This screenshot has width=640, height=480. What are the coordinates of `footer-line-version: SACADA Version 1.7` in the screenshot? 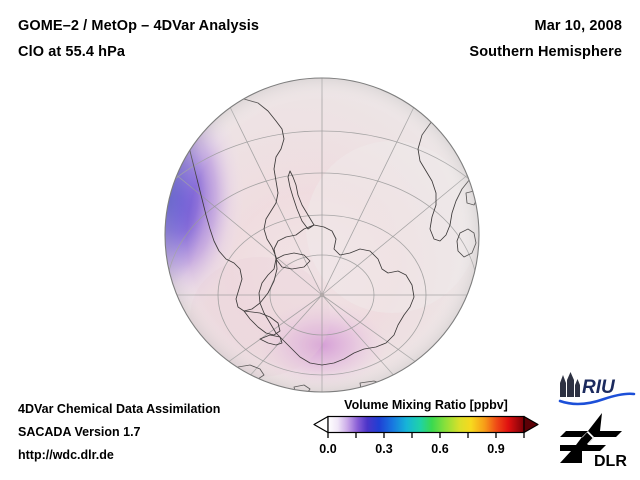 It's located at (79, 432).